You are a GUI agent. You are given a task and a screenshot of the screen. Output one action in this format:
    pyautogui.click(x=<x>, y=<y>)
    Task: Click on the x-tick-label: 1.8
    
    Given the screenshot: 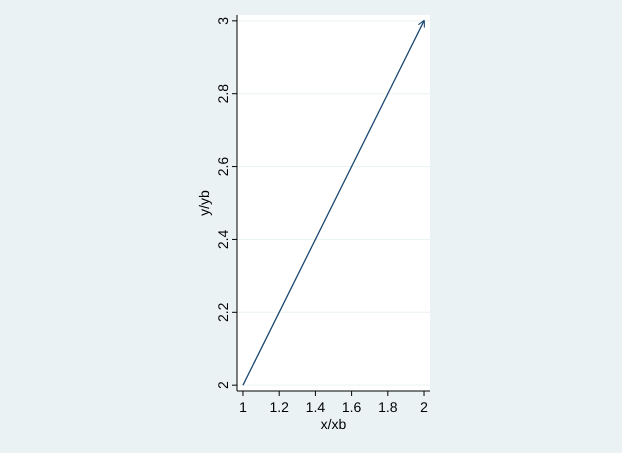 What is the action you would take?
    pyautogui.click(x=388, y=407)
    